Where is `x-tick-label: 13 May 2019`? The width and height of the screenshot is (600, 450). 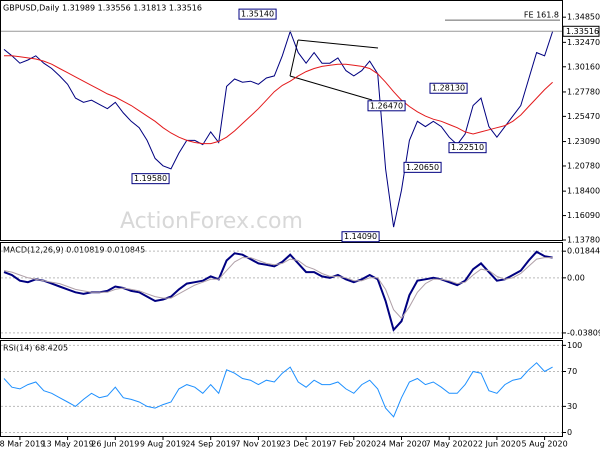 x-tick-label: 13 May 2019 is located at coordinates (68, 444).